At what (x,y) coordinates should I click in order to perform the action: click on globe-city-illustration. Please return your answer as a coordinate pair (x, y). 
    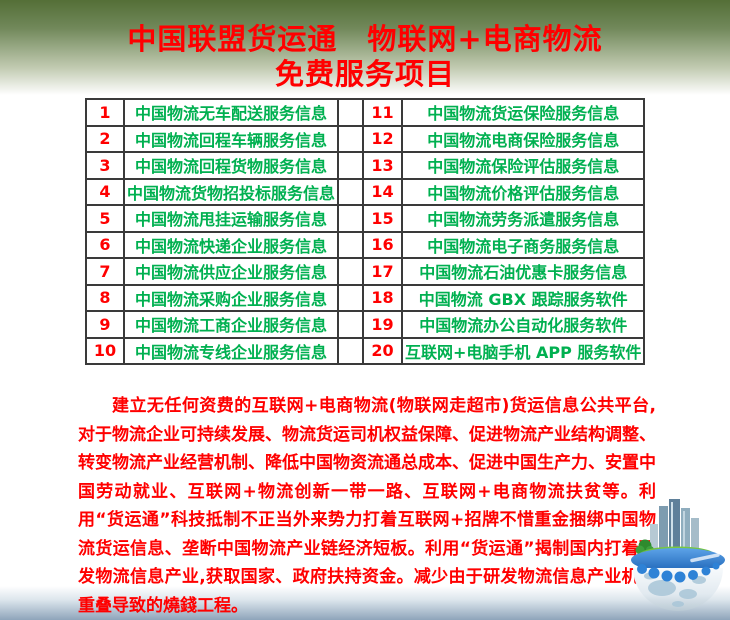
    Looking at the image, I should click on (678, 555).